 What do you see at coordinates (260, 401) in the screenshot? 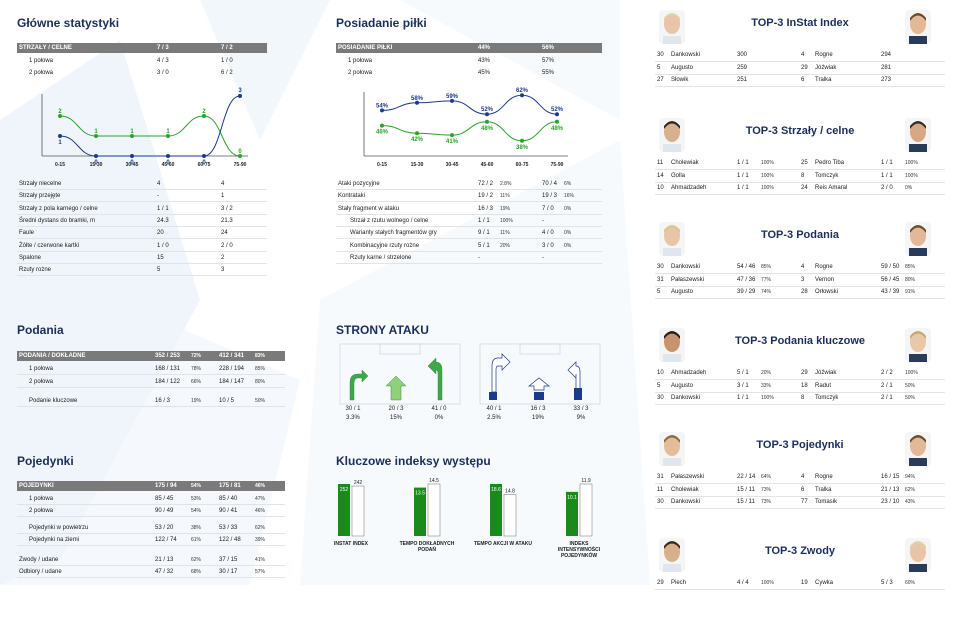
I see `passes-row-pct-b: 50%` at bounding box center [260, 401].